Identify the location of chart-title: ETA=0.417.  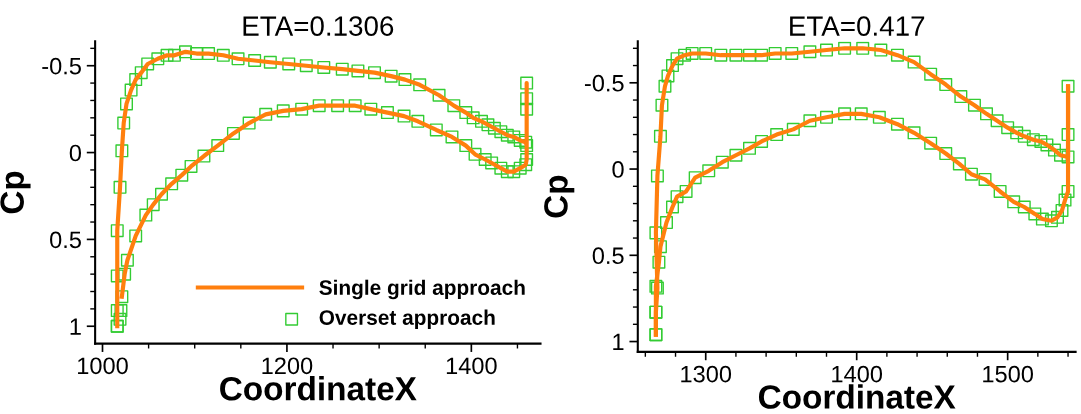
(857, 26).